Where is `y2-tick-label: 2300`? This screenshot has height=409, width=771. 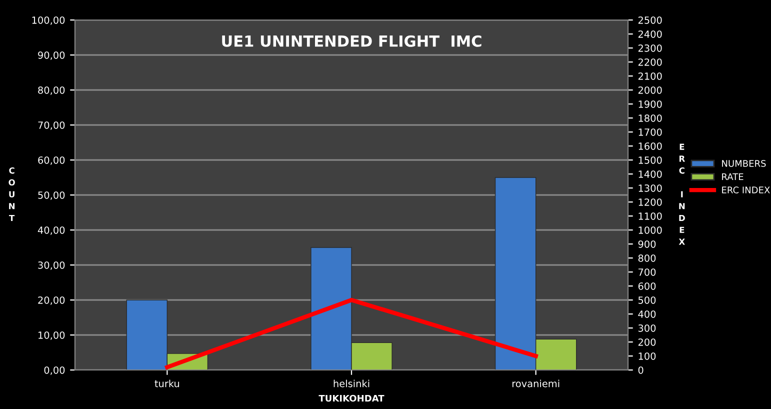
y2-tick-label: 2300 is located at coordinates (650, 48).